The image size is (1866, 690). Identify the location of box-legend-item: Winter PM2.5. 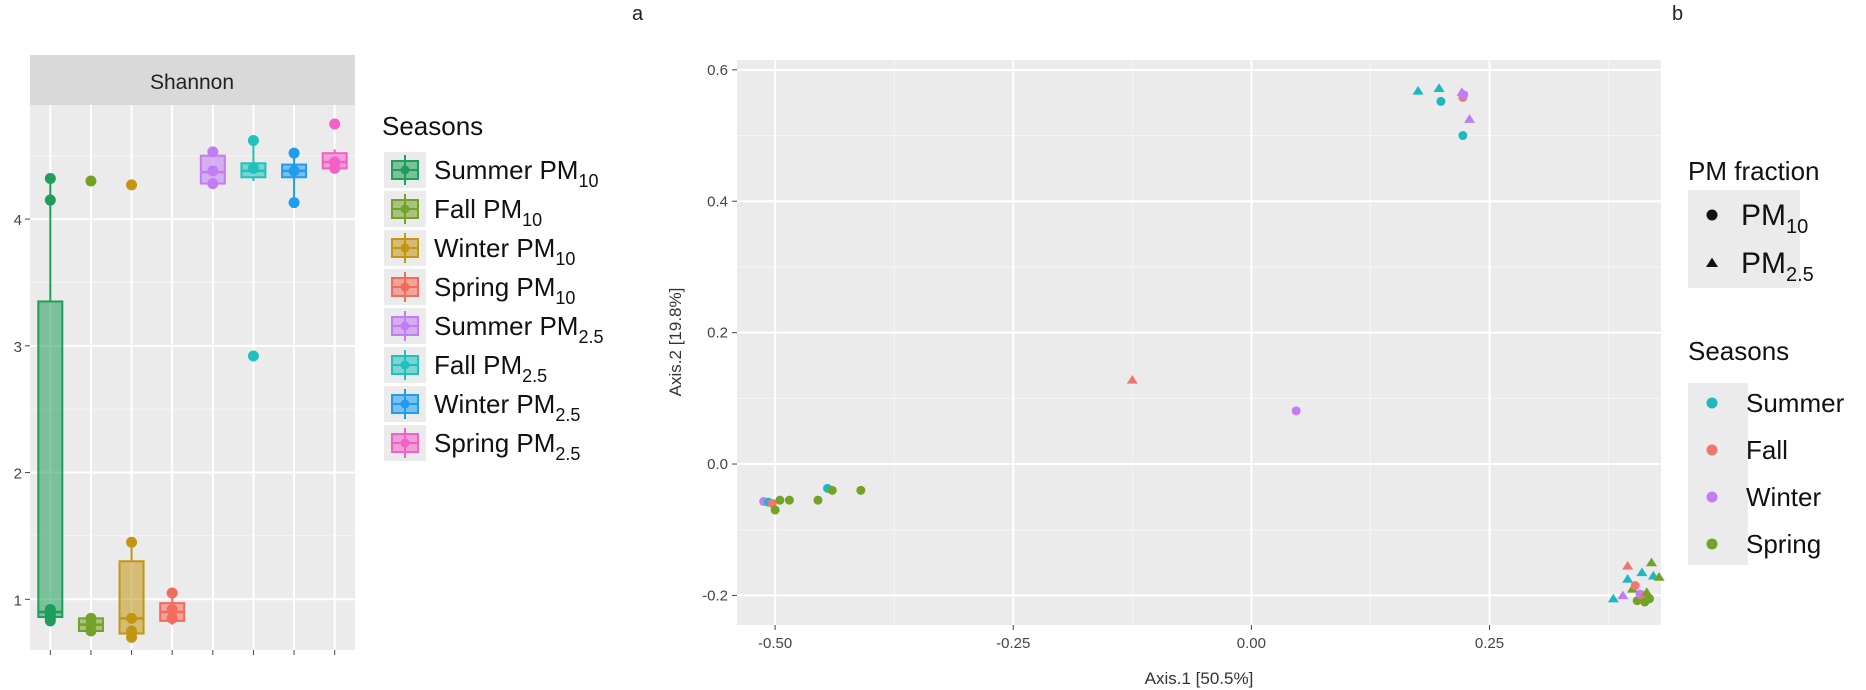
(482, 405).